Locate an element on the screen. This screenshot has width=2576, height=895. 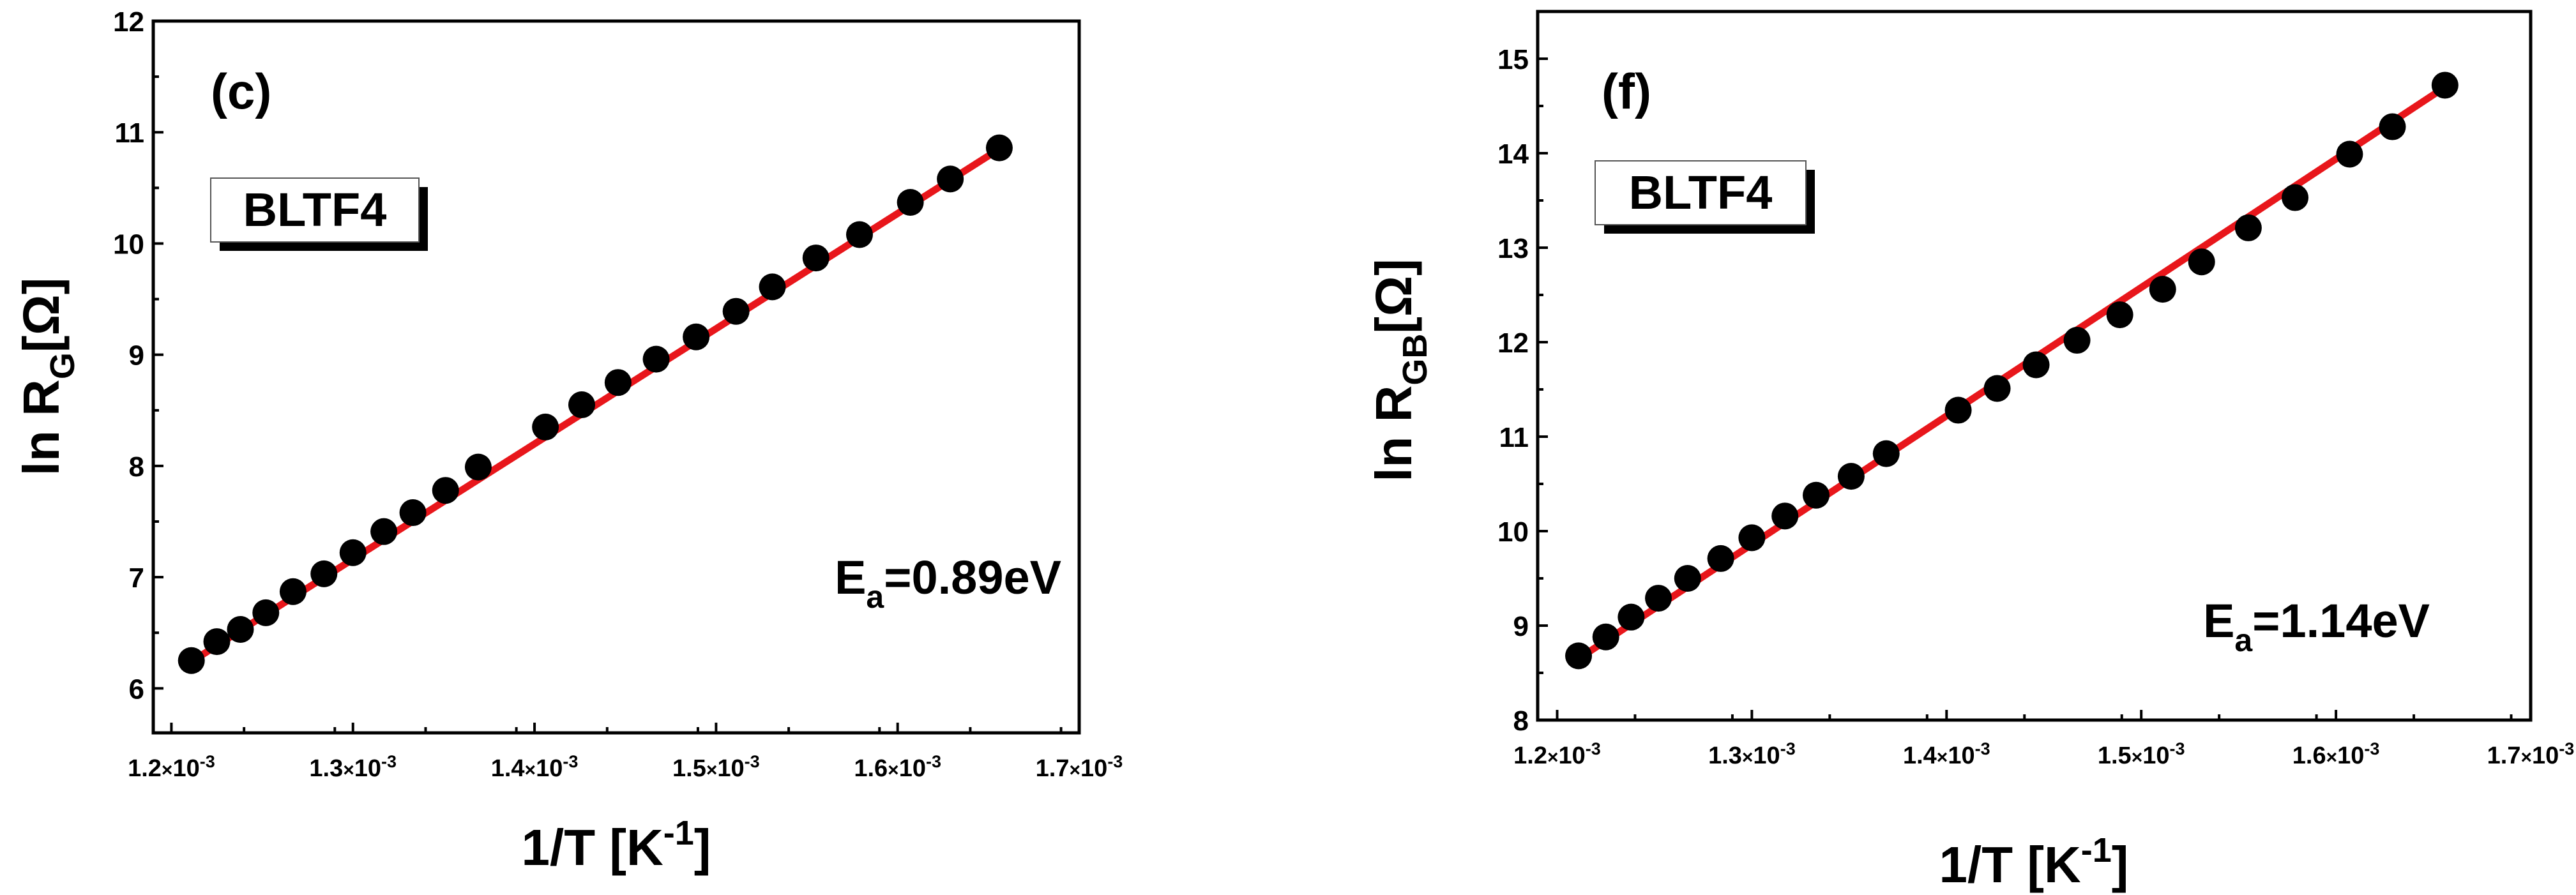
y-tick-label: 7 is located at coordinates (137, 578).